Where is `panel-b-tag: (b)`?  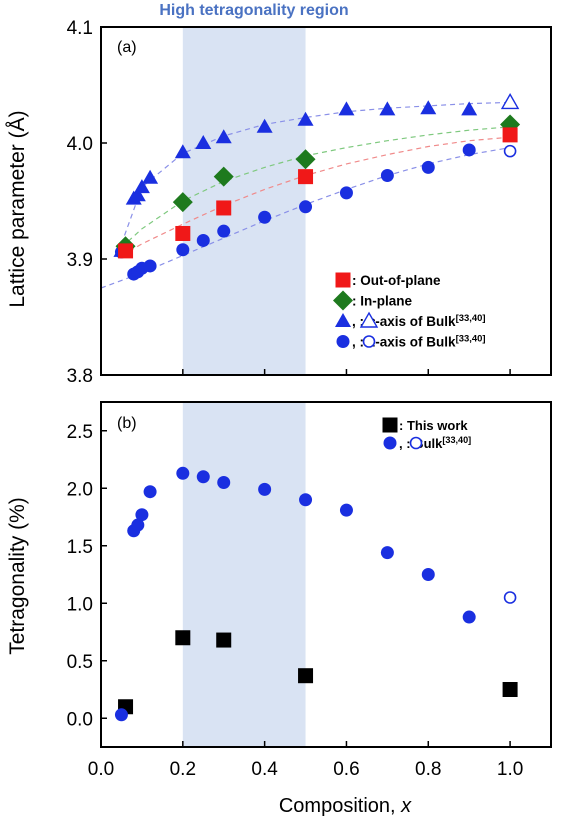
panel-b-tag: (b) is located at coordinates (127, 423).